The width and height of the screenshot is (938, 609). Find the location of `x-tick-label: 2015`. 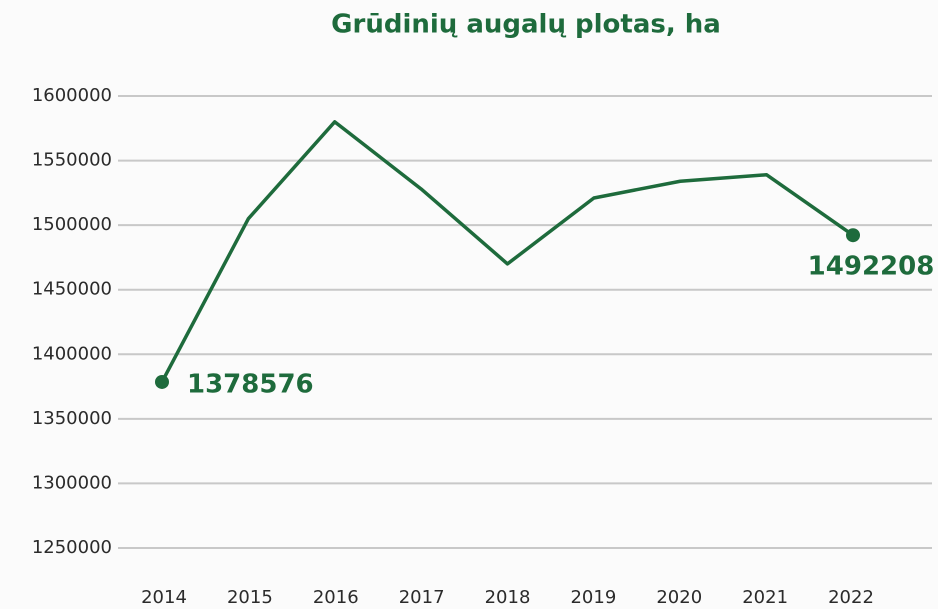

x-tick-label: 2015 is located at coordinates (250, 597).